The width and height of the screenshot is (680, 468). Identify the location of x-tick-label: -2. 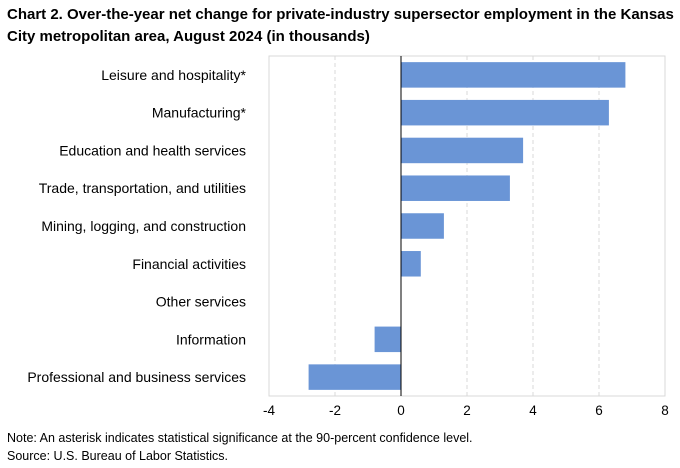
(335, 410).